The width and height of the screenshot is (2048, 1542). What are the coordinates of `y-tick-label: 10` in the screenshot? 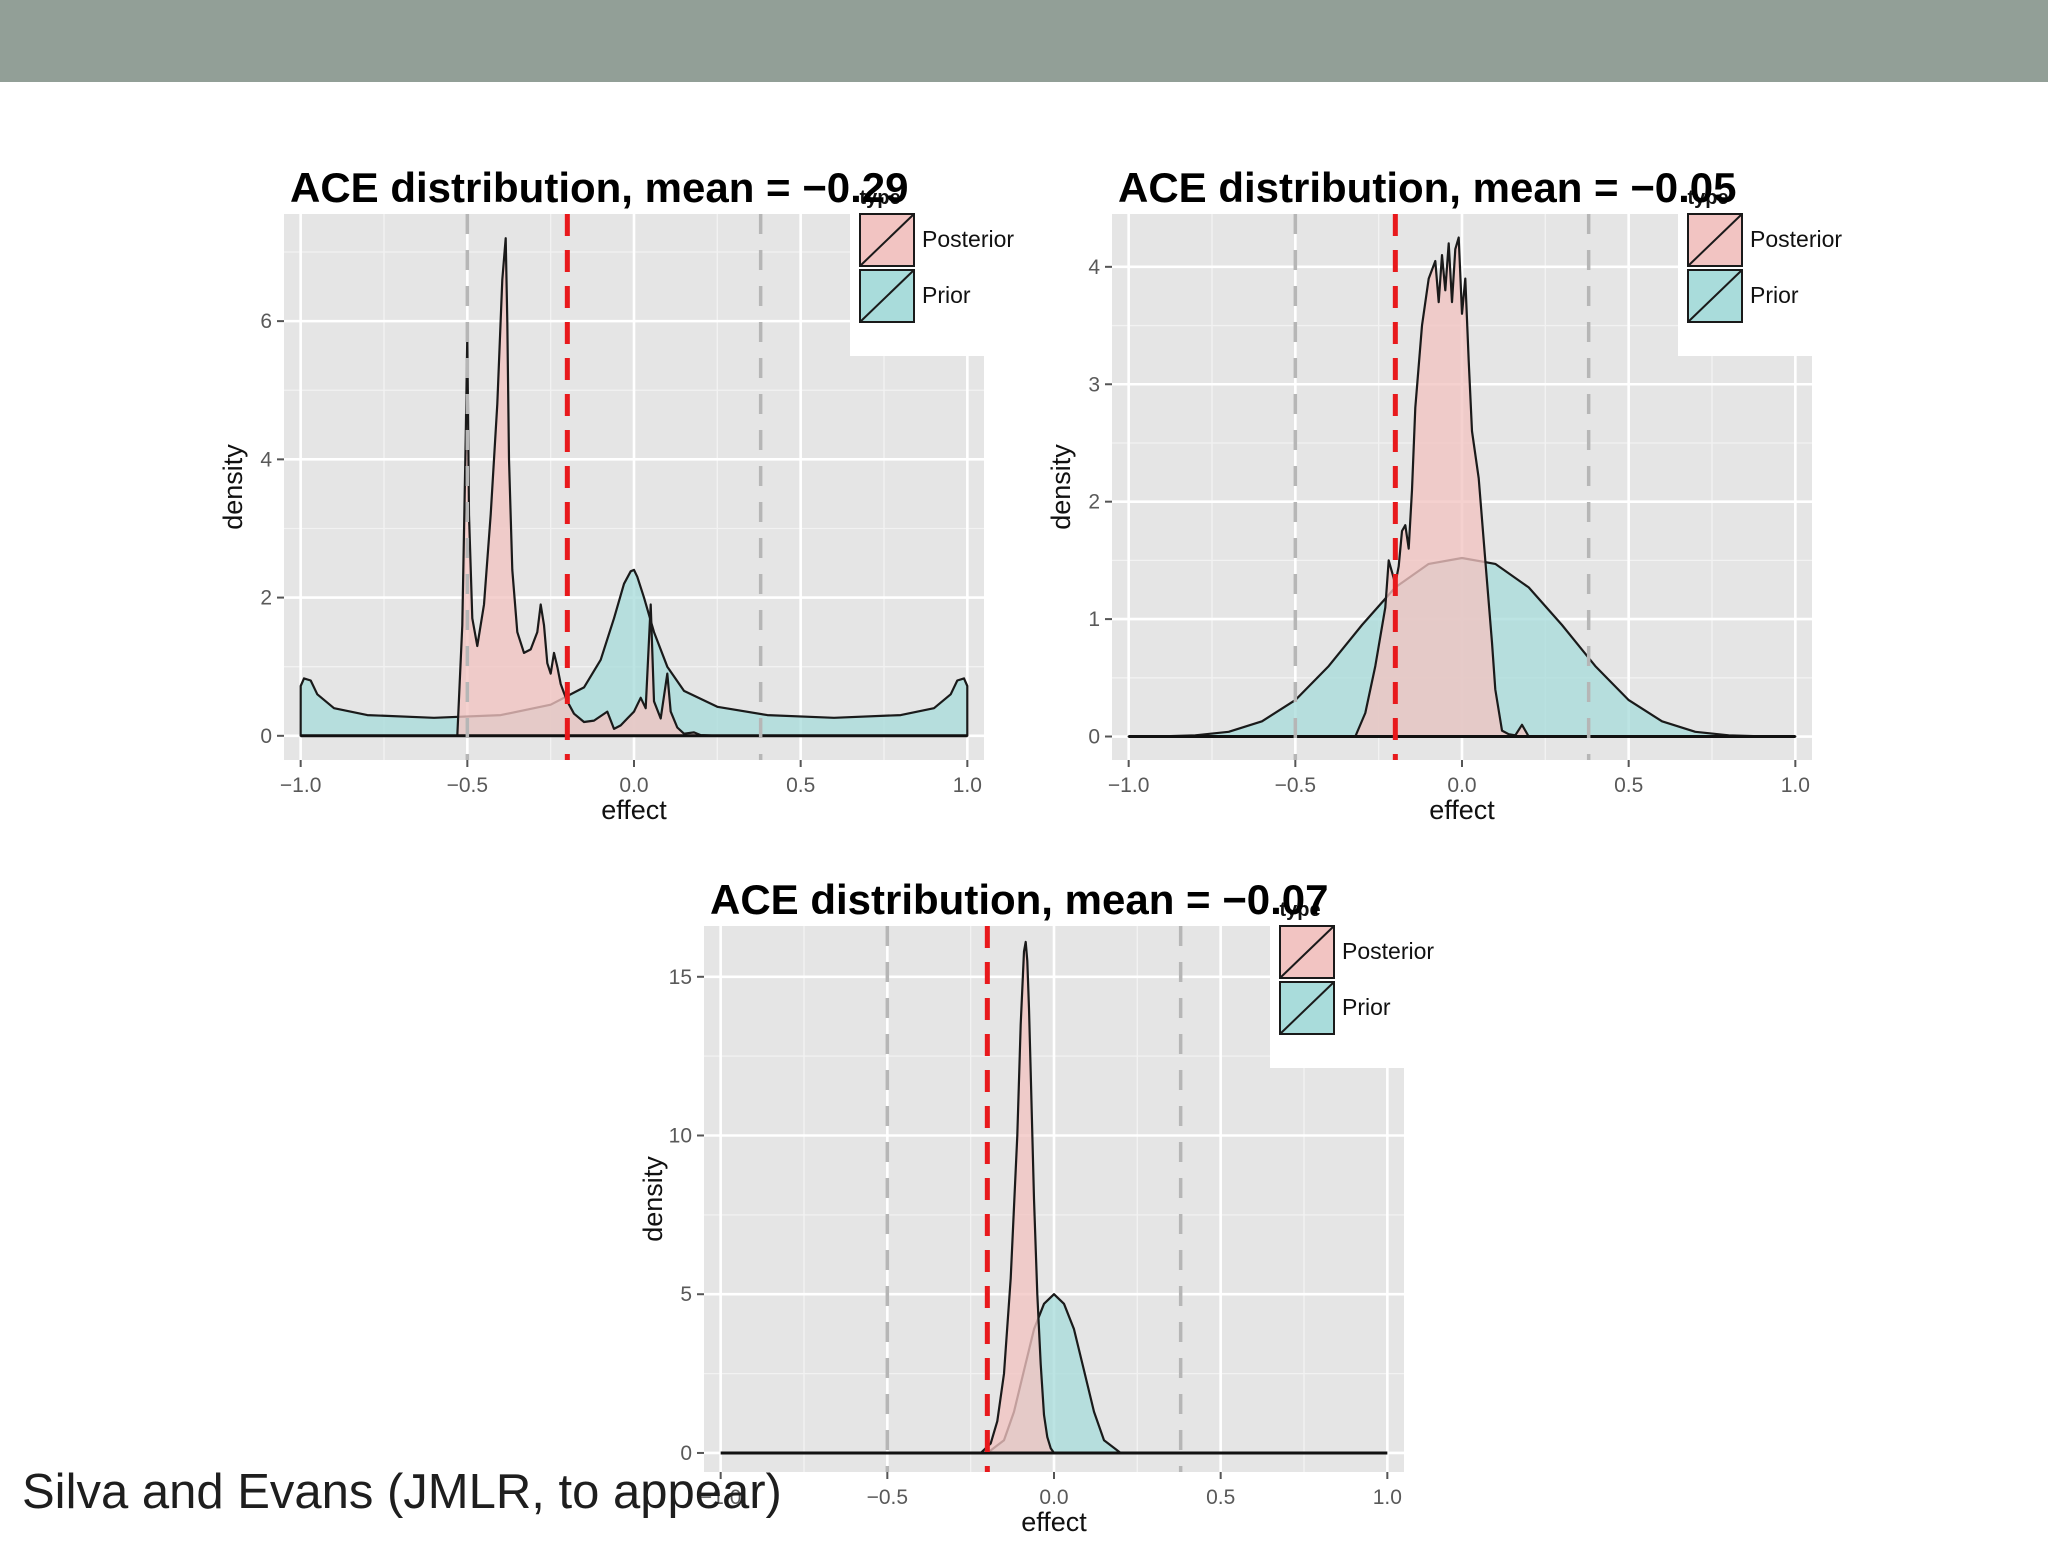 It's located at (680, 1136).